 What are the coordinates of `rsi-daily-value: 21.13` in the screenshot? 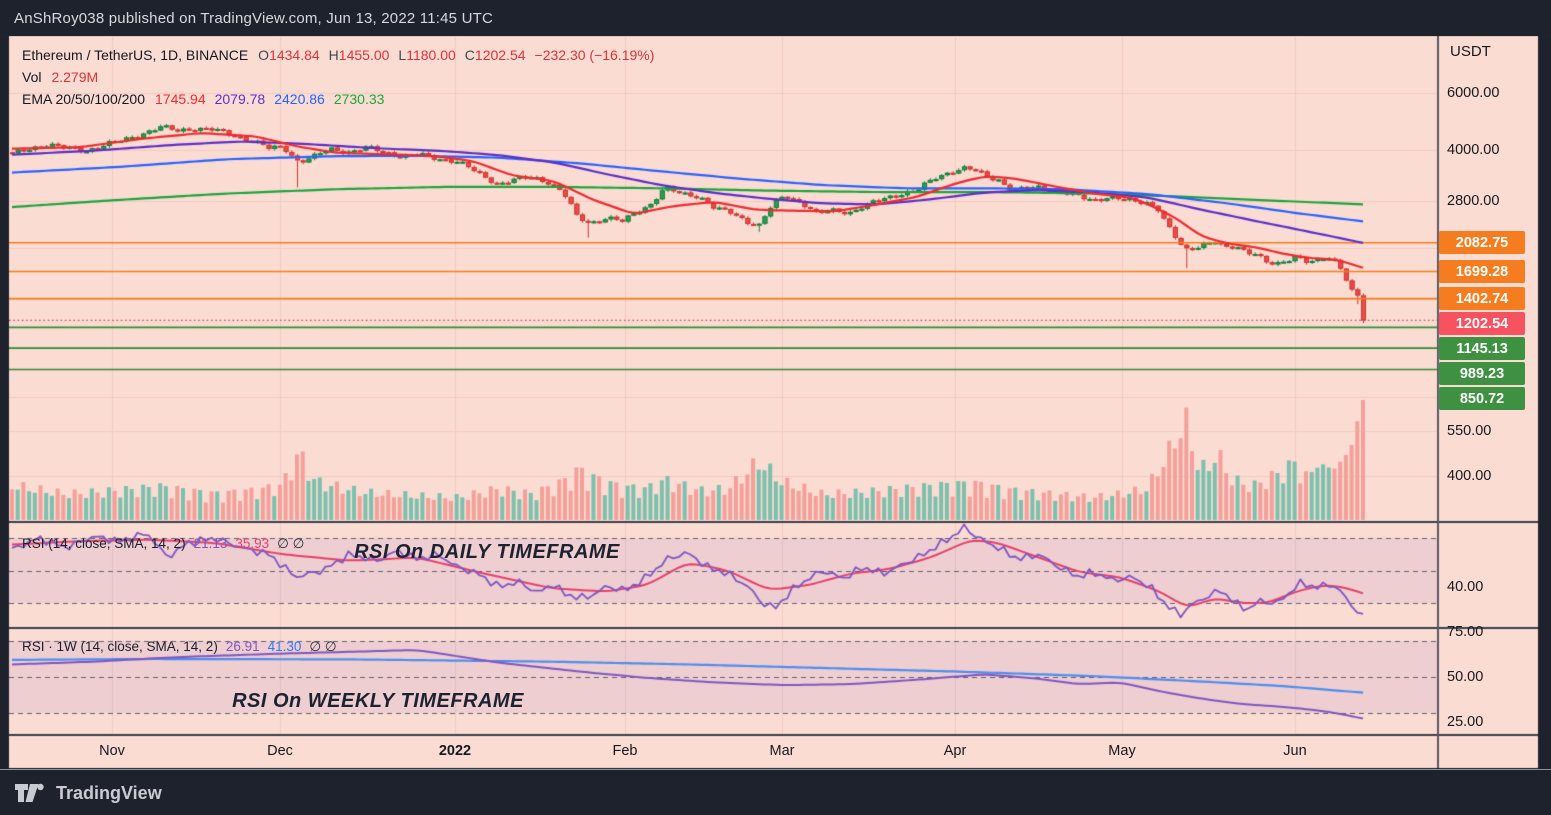 It's located at (210, 543).